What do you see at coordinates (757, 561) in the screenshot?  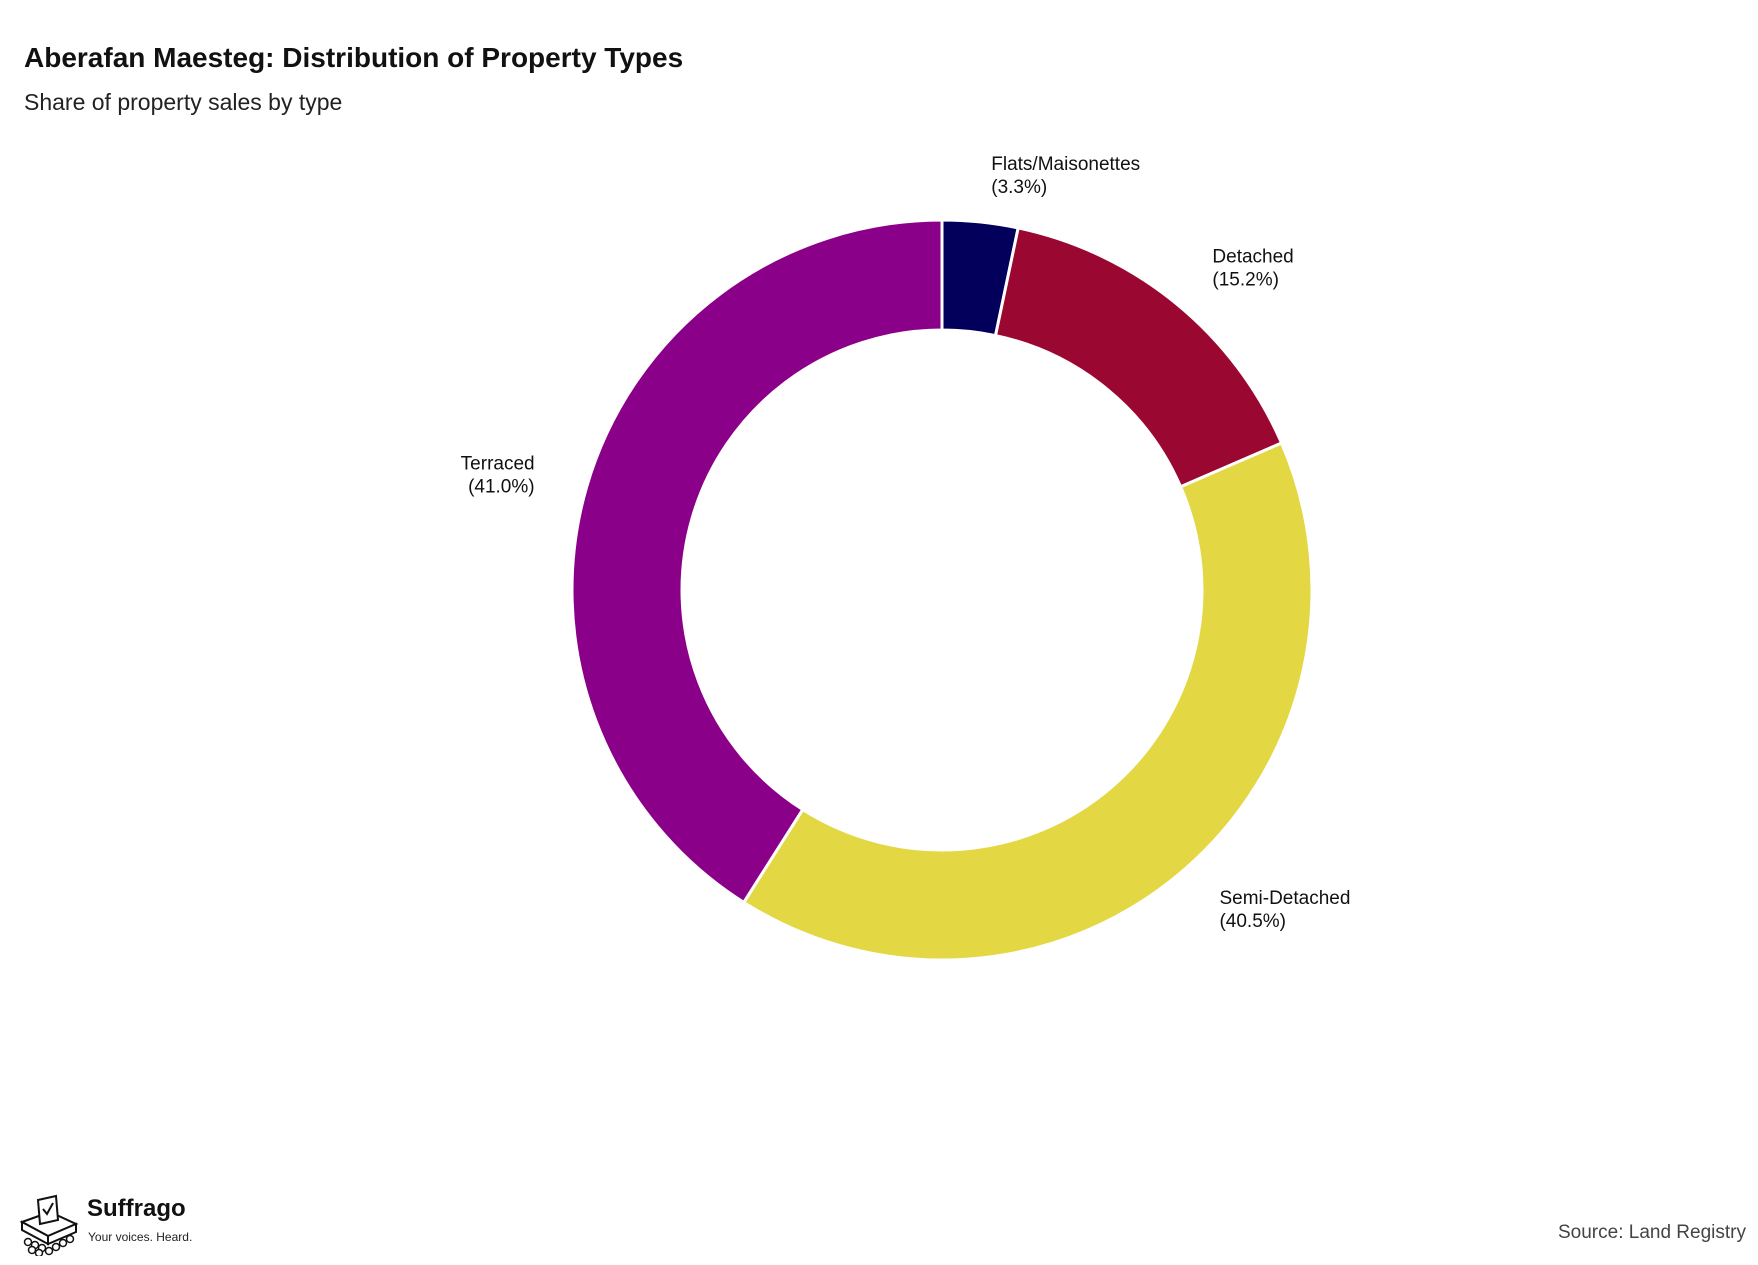 I see `donut-slice-terraced` at bounding box center [757, 561].